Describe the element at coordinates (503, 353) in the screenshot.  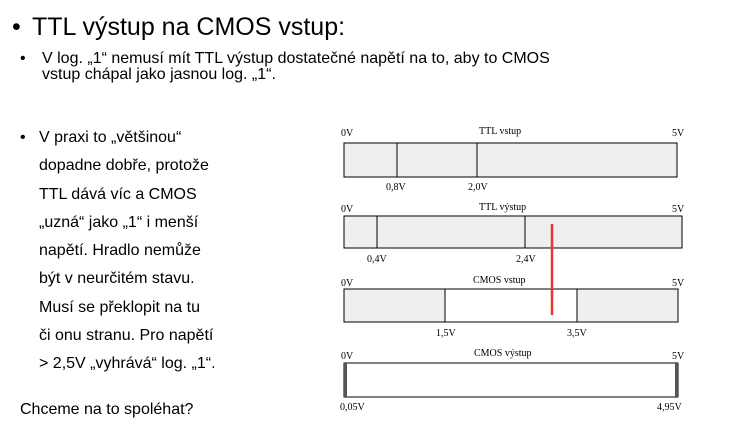
I see `bar-title: CMOS výstup` at that location.